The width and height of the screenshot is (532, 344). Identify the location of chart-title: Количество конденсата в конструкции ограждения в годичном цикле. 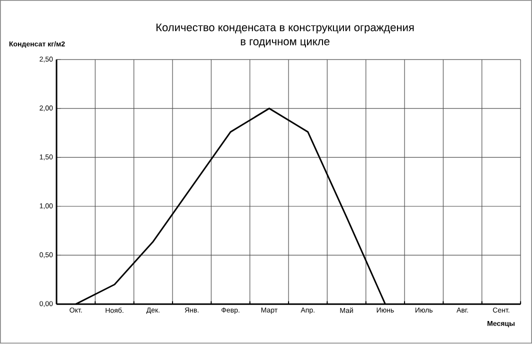
(285, 36).